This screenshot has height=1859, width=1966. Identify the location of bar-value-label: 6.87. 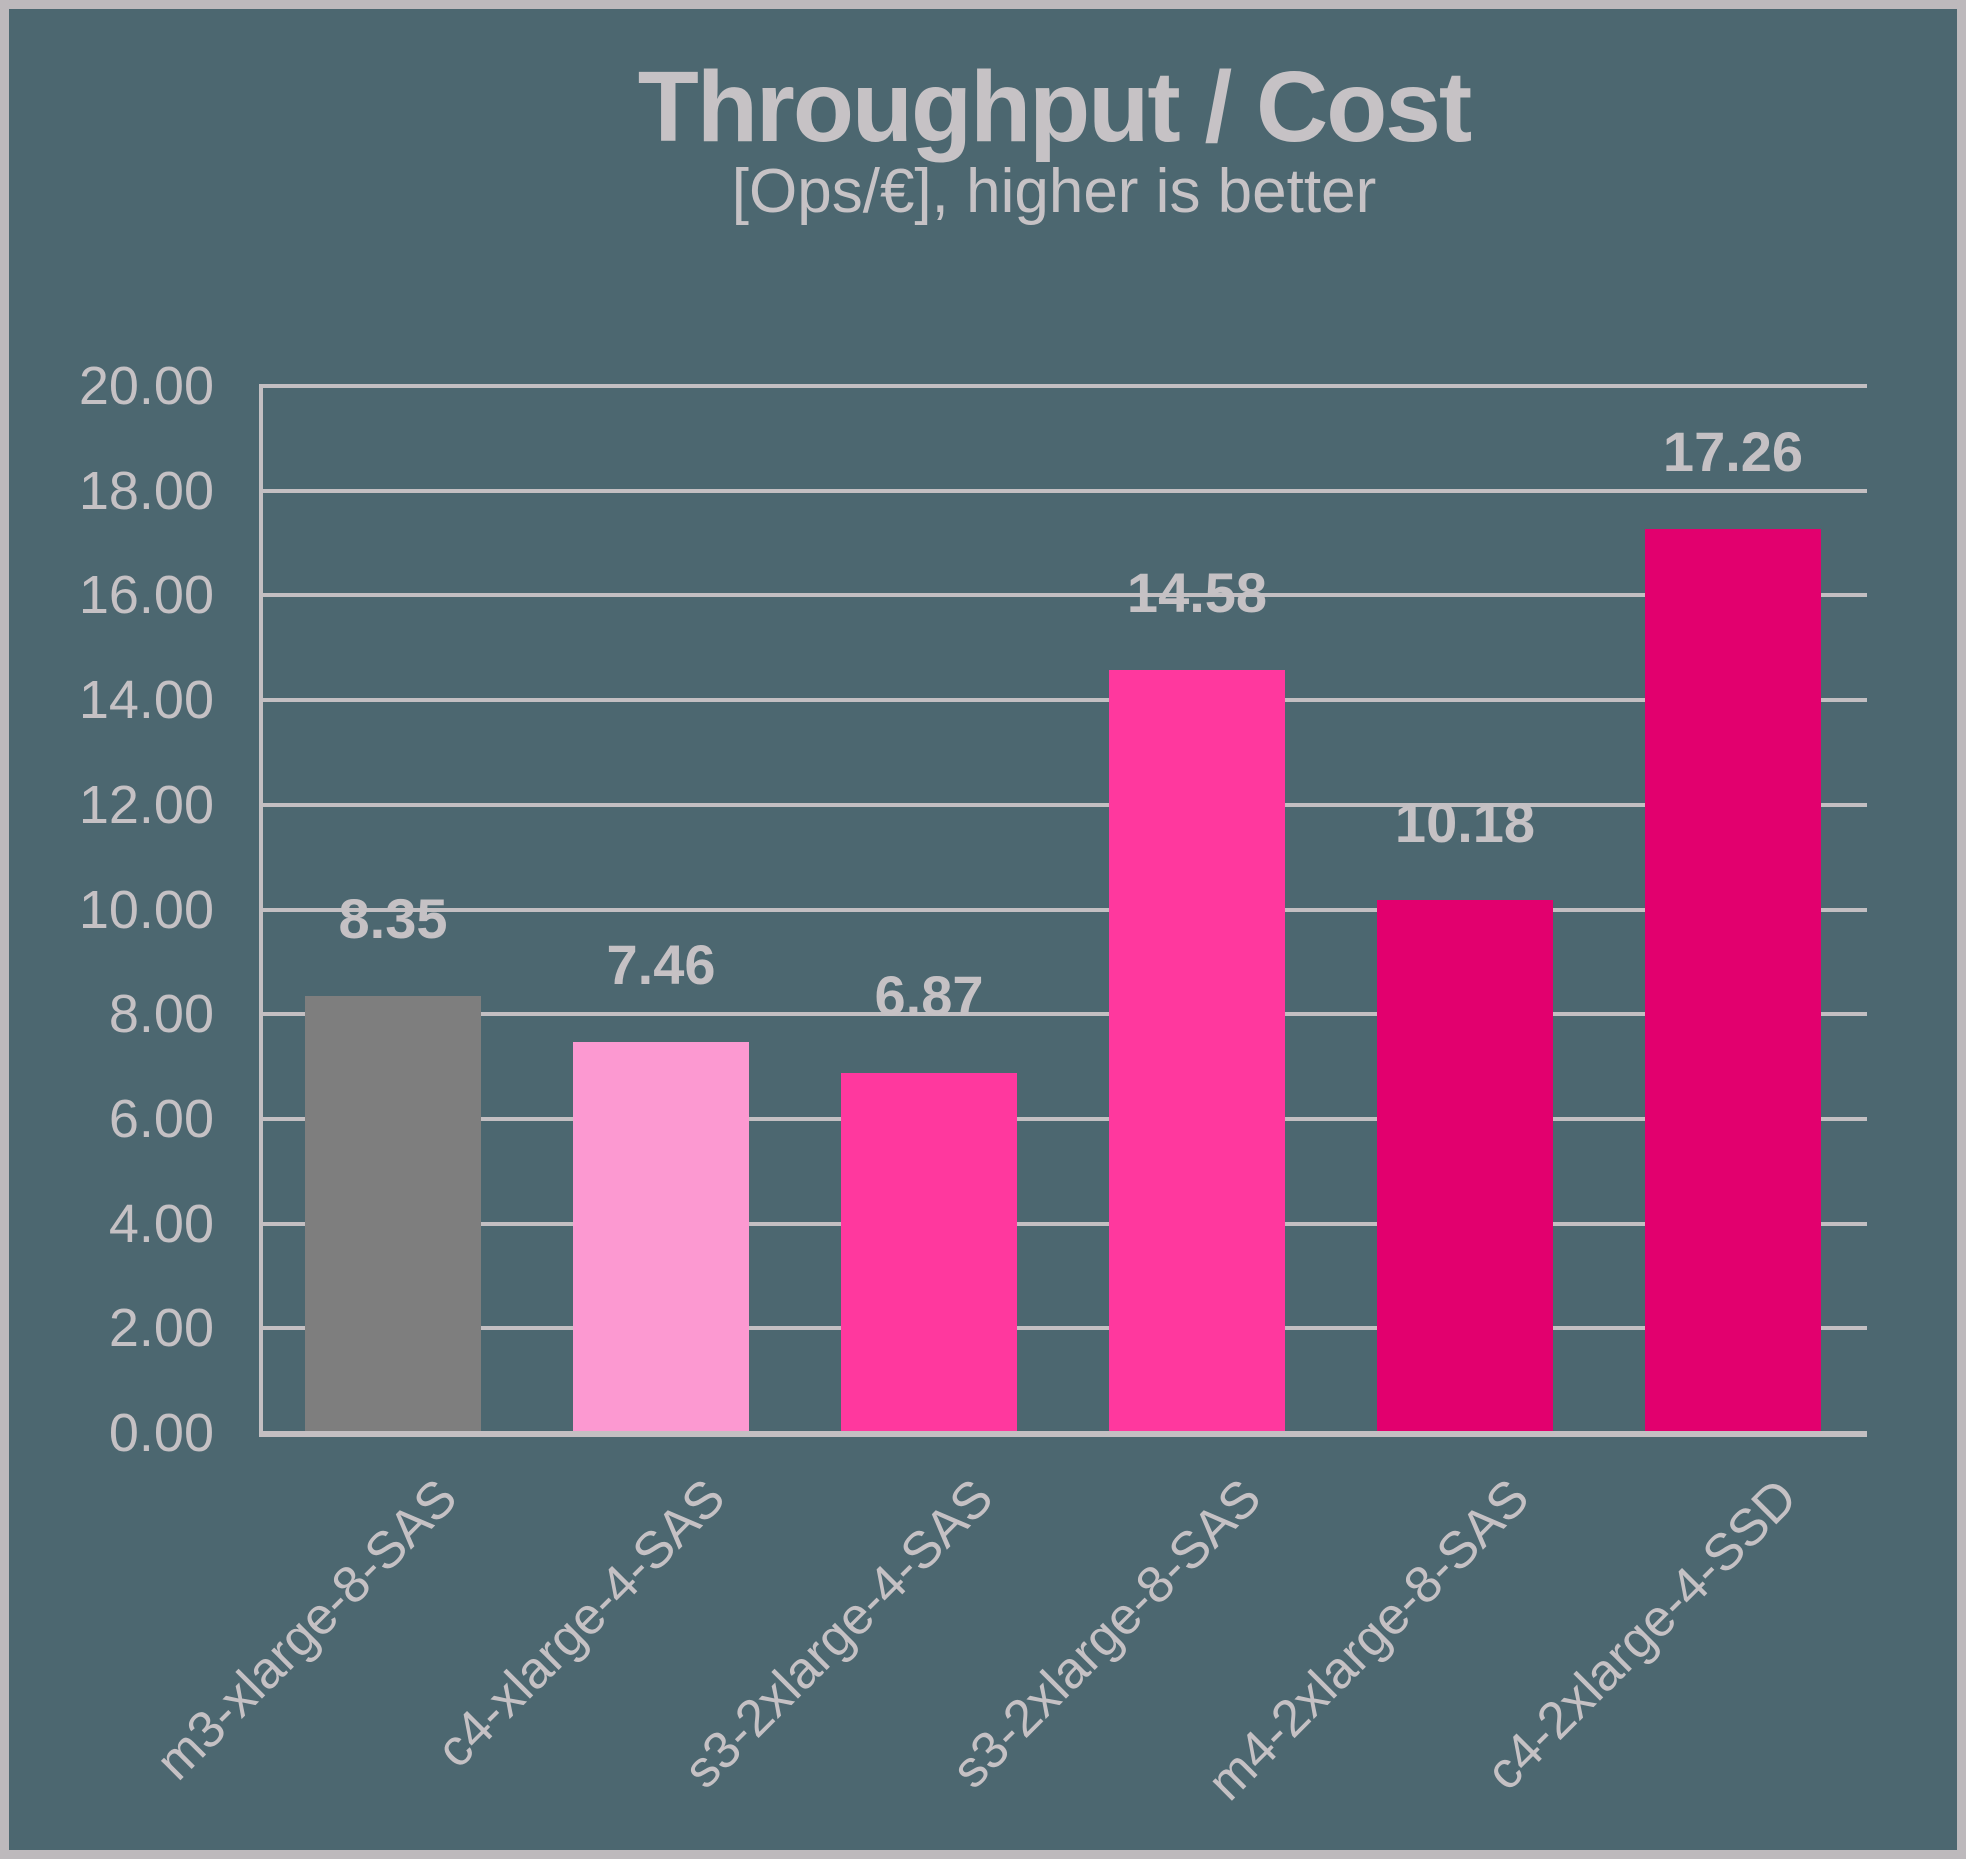
(929, 995).